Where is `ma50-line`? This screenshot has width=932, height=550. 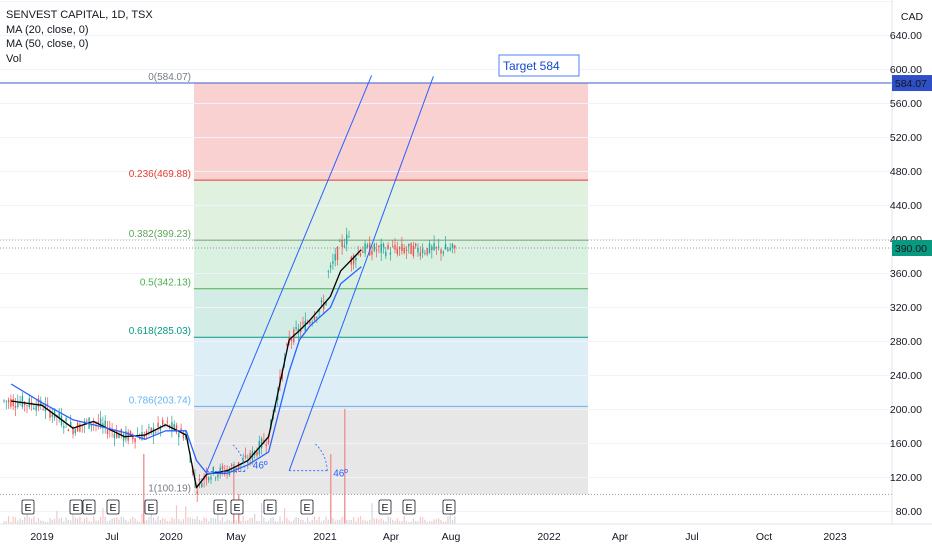 ma50-line is located at coordinates (186, 370).